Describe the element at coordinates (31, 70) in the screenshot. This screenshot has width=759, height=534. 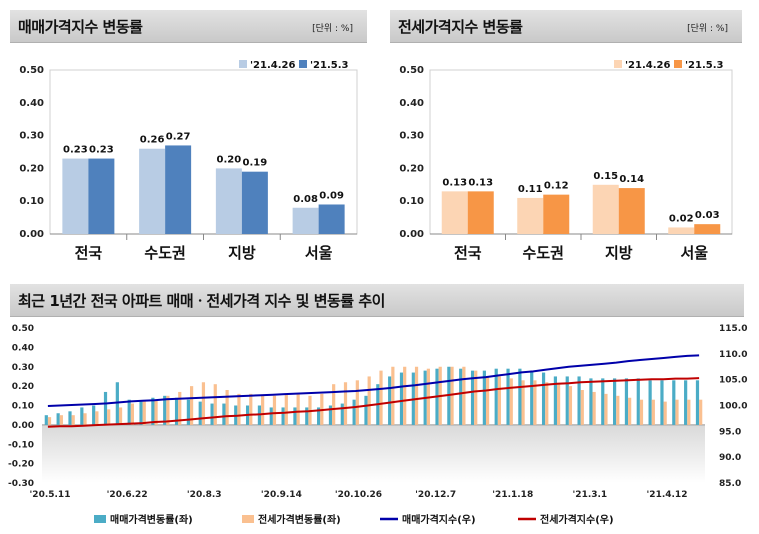
I see `sales-y-tick-label: 0.50` at that location.